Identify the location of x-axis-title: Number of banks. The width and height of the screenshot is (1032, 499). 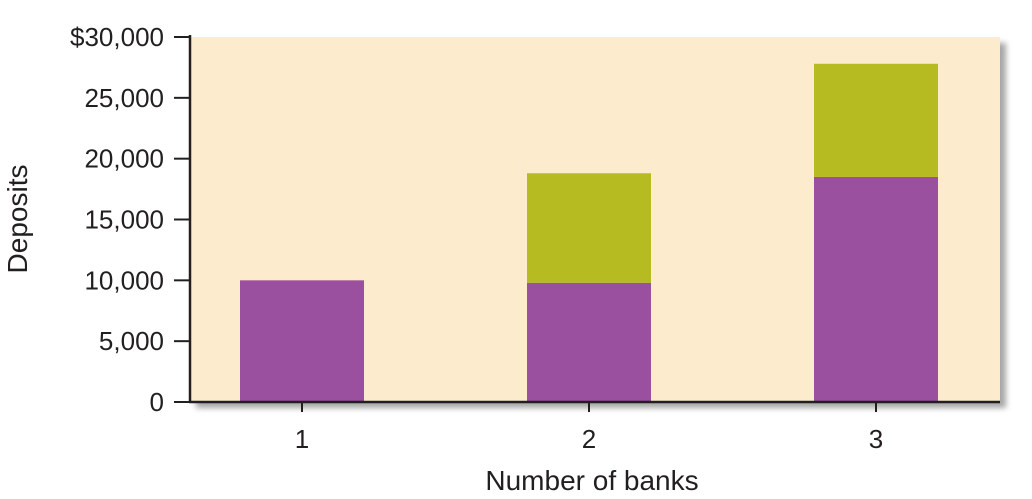
(591, 480).